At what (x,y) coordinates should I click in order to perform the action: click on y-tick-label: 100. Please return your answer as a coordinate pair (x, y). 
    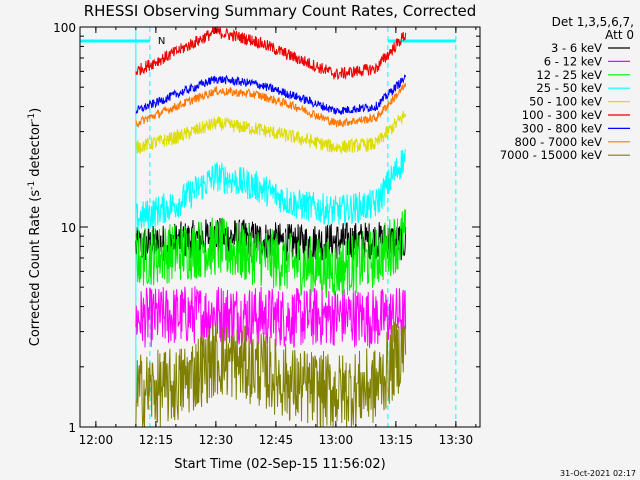
    Looking at the image, I should click on (64, 28).